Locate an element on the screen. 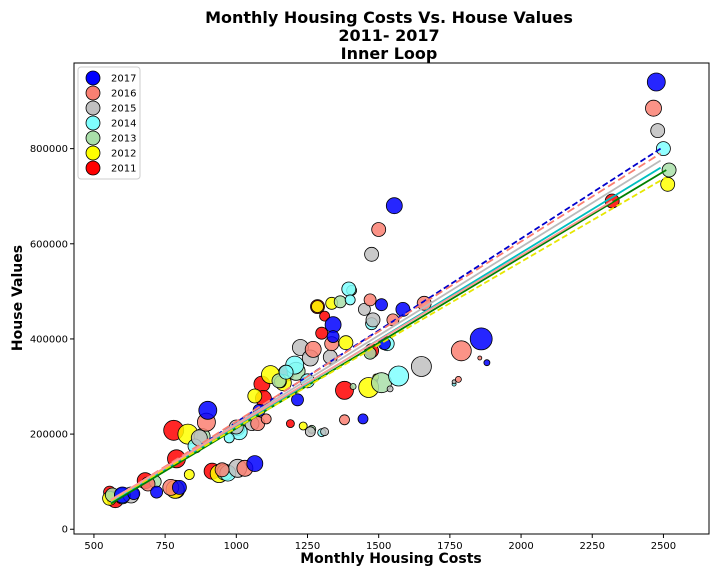 The height and width of the screenshot is (576, 720). x-tick-label: 1750 is located at coordinates (449, 546).